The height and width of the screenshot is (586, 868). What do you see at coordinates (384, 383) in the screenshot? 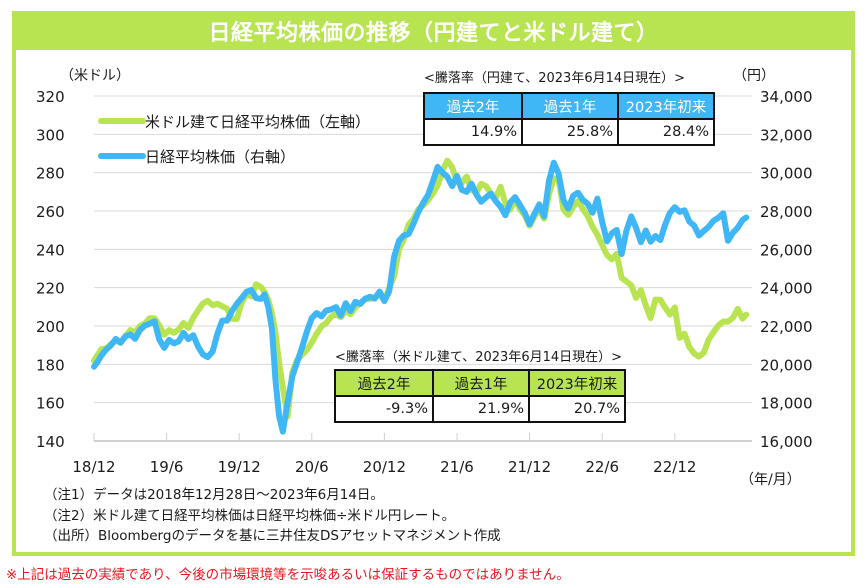
I see `usd-header-2y: 過去2年` at bounding box center [384, 383].